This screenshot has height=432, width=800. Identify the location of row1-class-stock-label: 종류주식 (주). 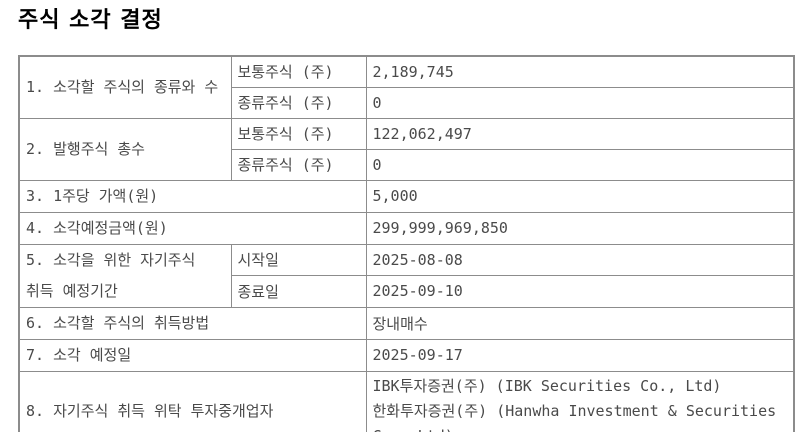
(298, 102).